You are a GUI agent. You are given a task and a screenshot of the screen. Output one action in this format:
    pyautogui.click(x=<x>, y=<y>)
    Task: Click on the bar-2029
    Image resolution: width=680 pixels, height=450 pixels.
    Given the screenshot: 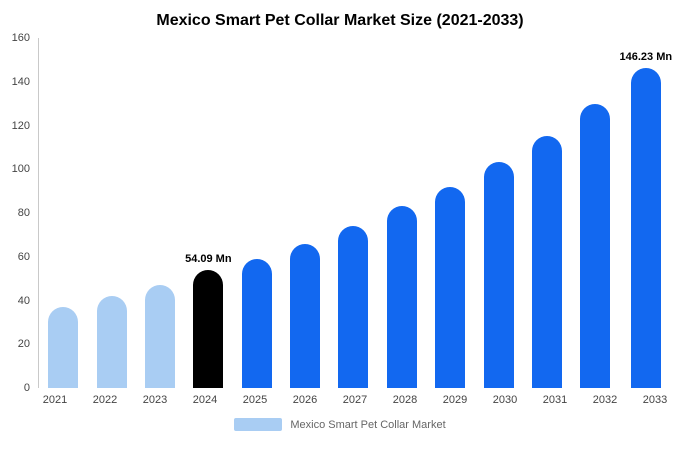 What is the action you would take?
    pyautogui.click(x=450, y=287)
    